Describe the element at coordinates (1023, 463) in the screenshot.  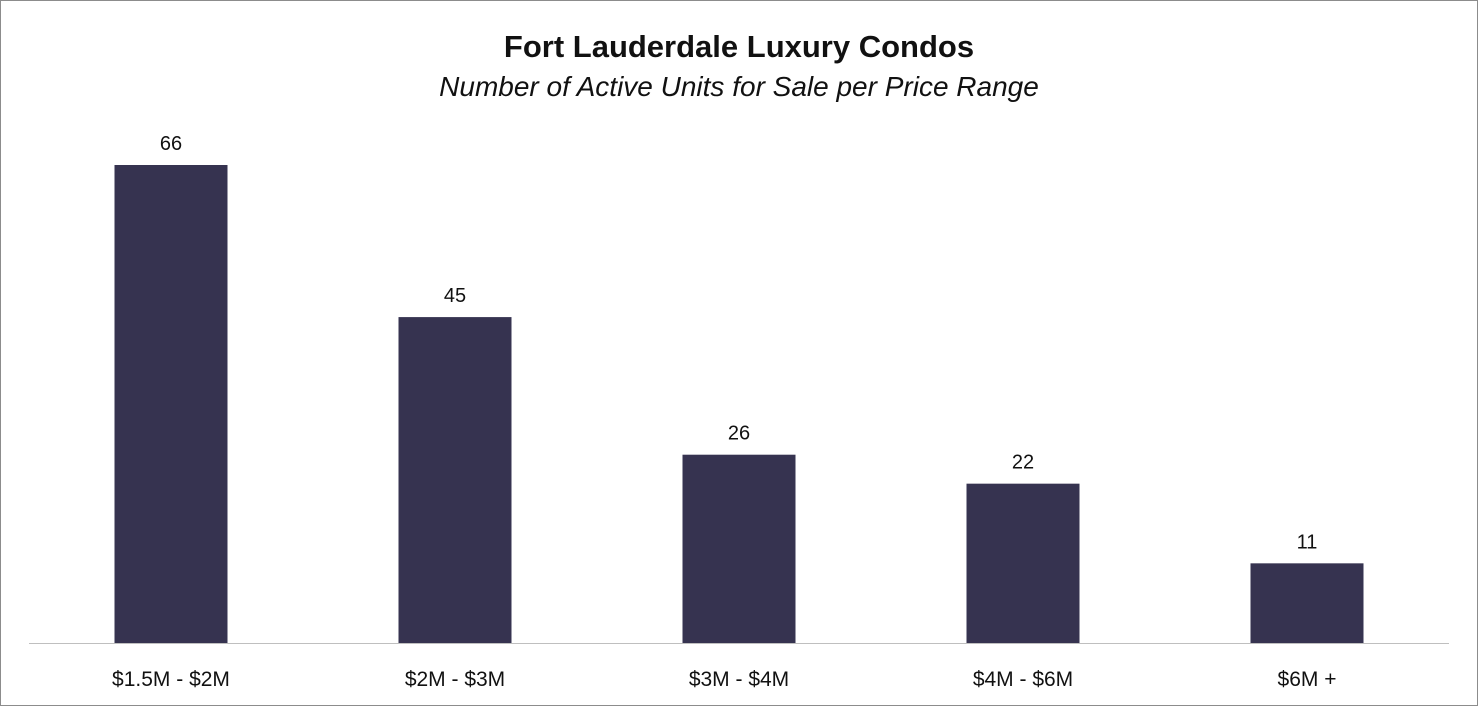
I see `data-label-4: 22` at that location.